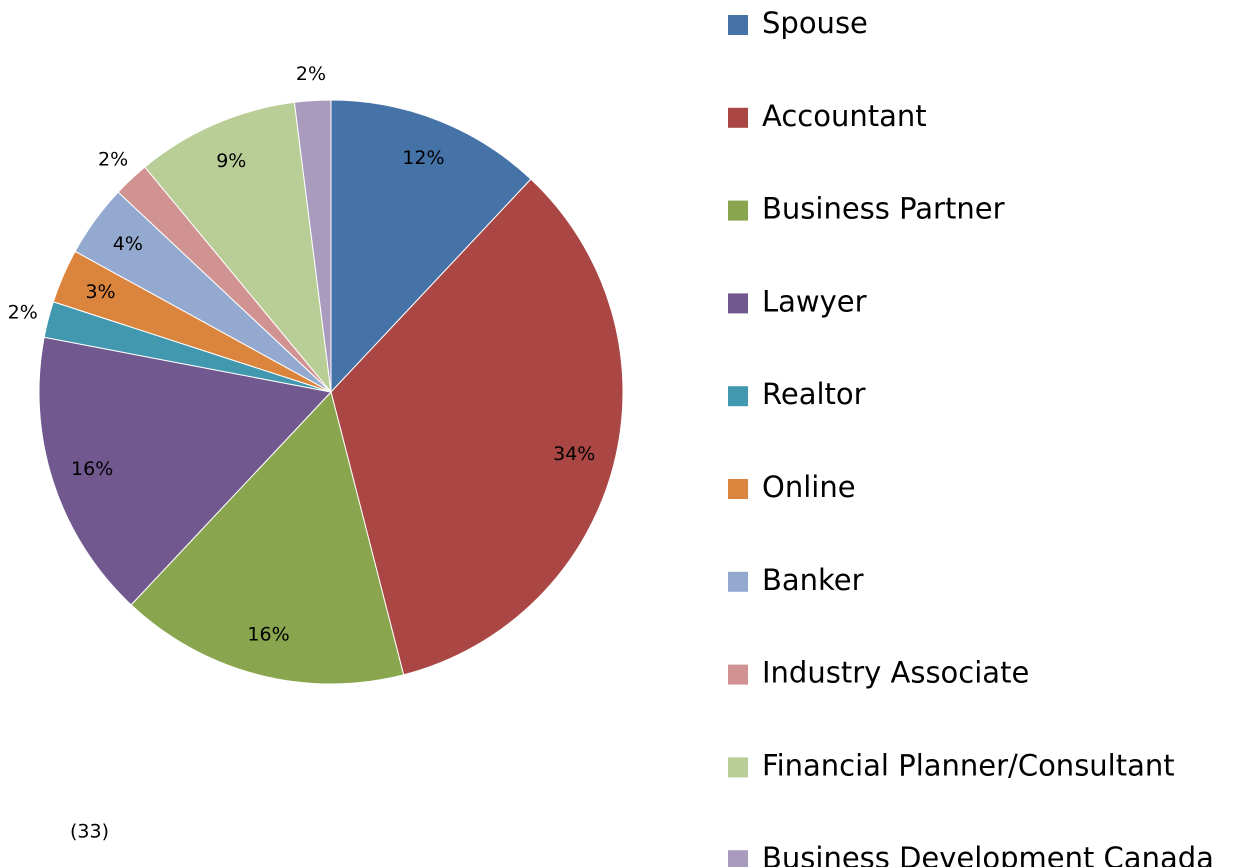  Describe the element at coordinates (968, 765) in the screenshot. I see `legend-label: Financial Planner/Consultant` at that location.